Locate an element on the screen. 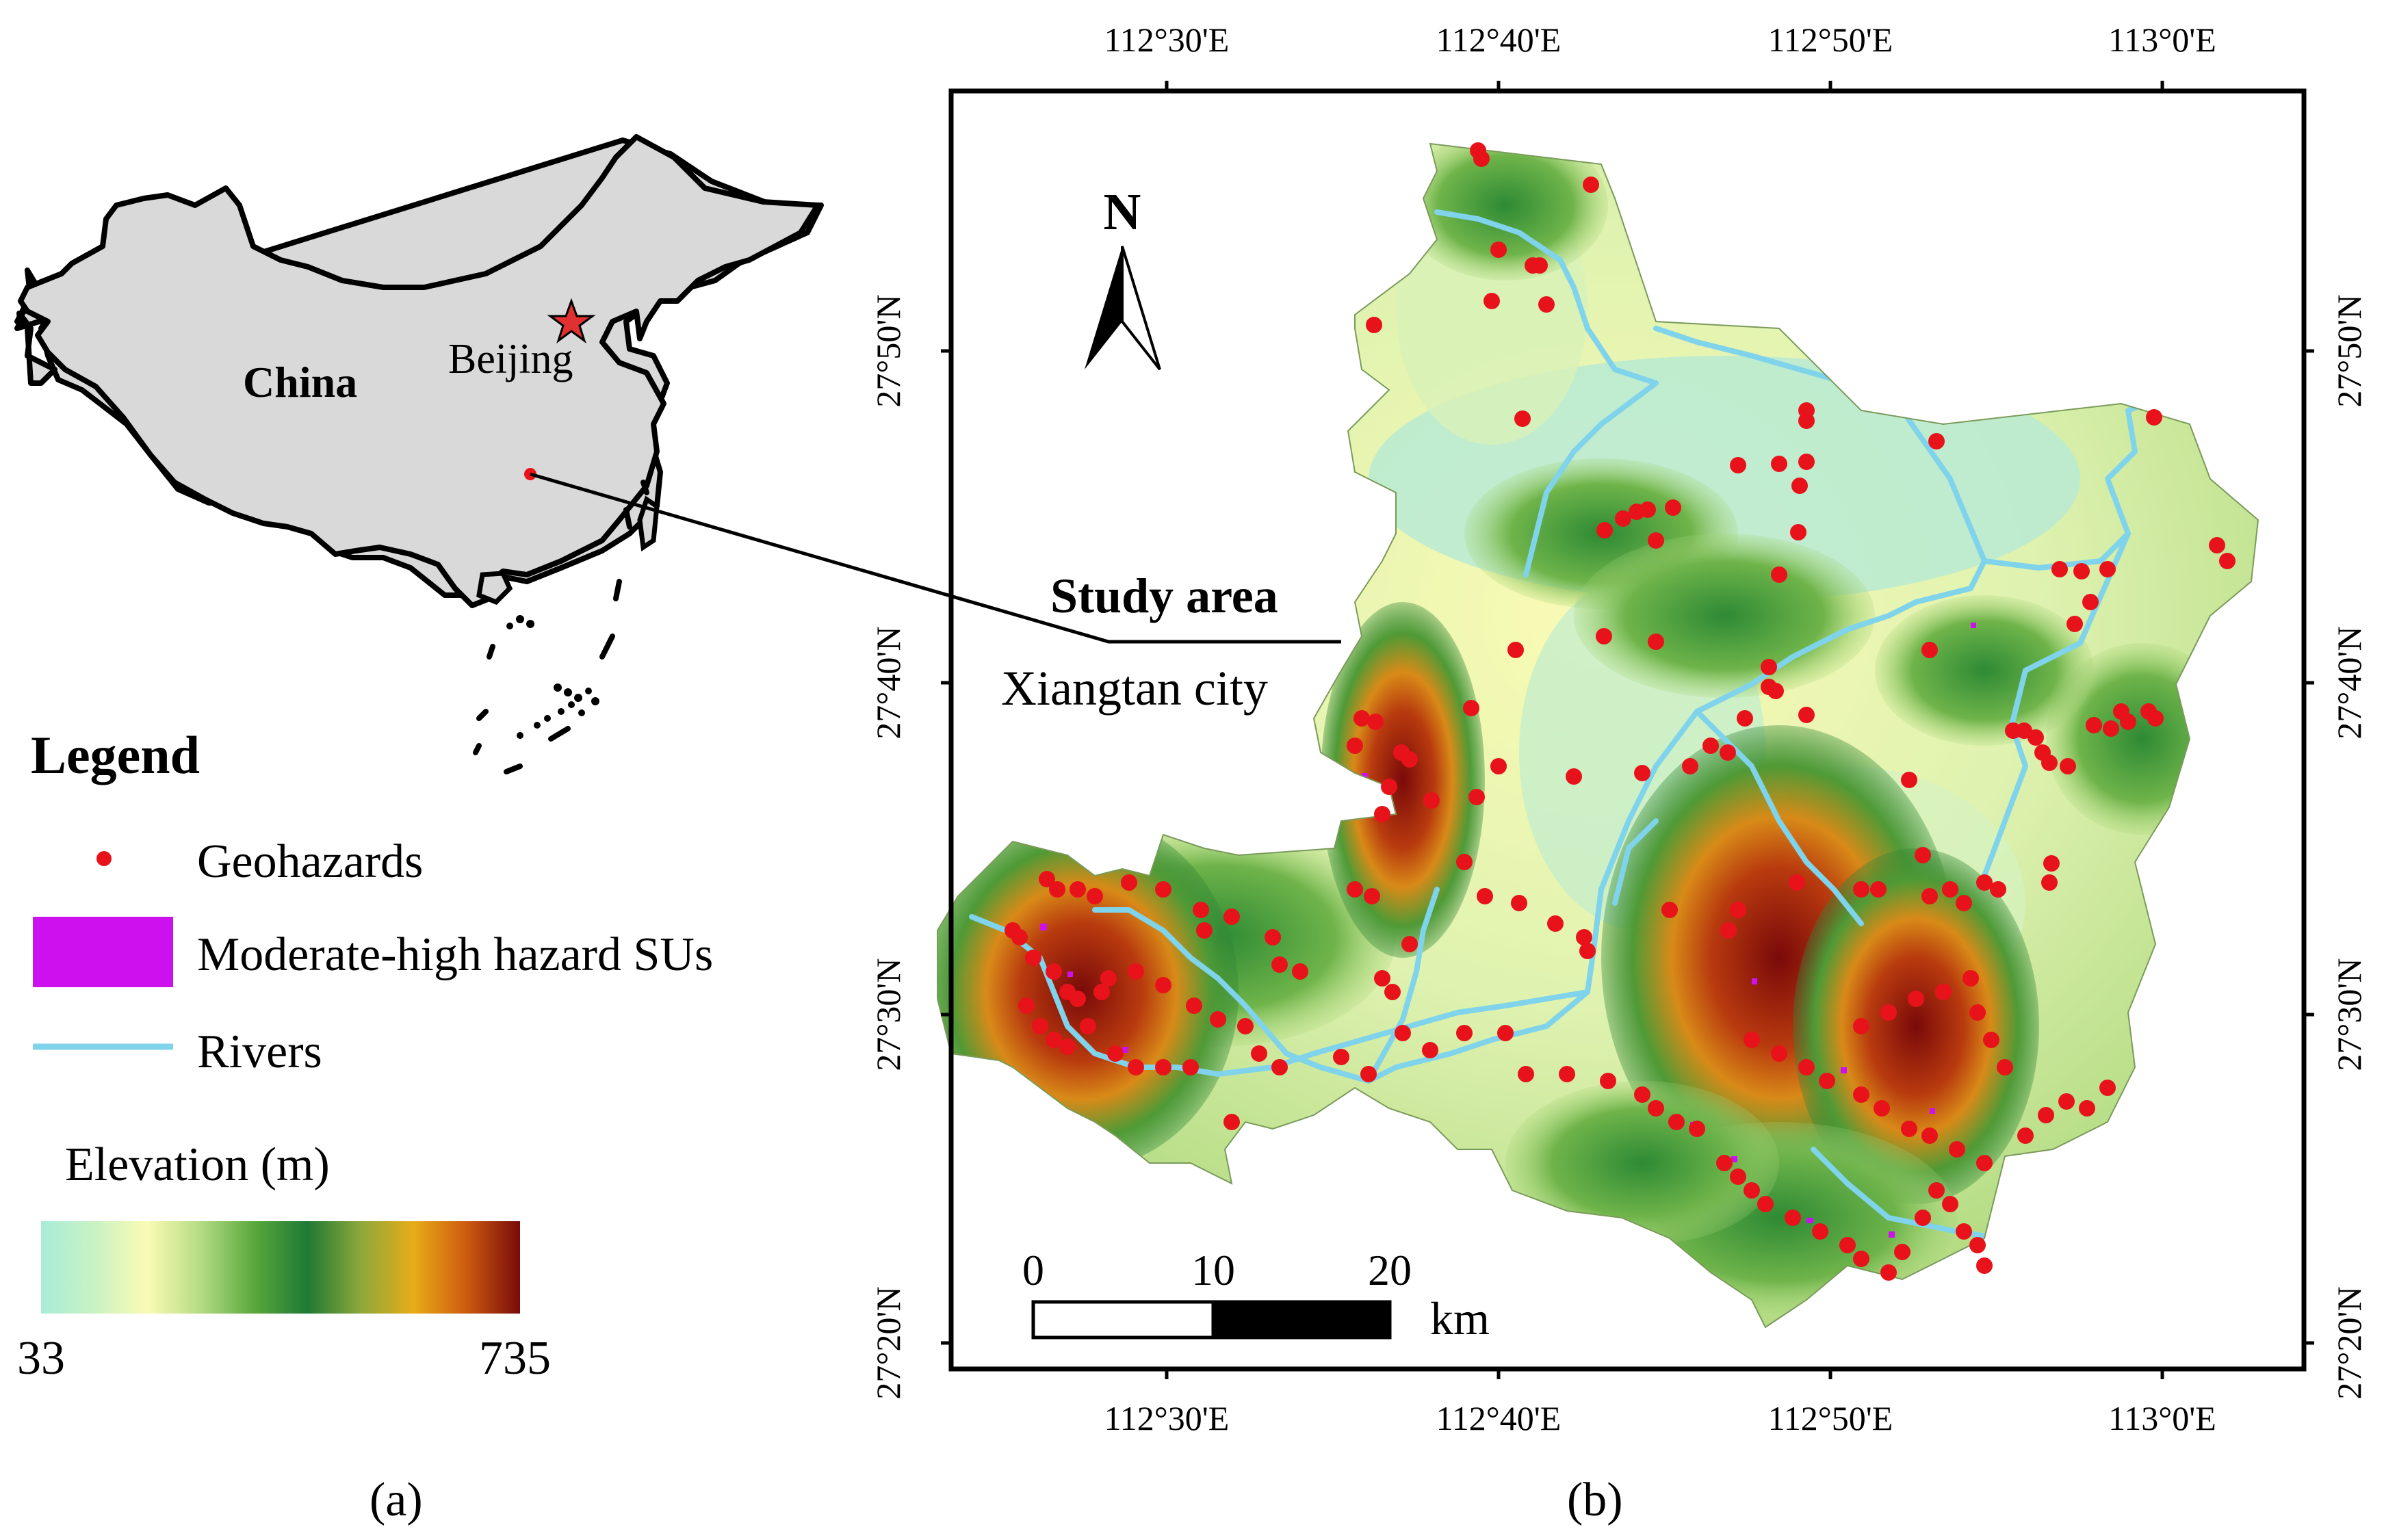 This screenshot has width=2384, height=1540. panel-b-label: (b) is located at coordinates (1595, 1500).